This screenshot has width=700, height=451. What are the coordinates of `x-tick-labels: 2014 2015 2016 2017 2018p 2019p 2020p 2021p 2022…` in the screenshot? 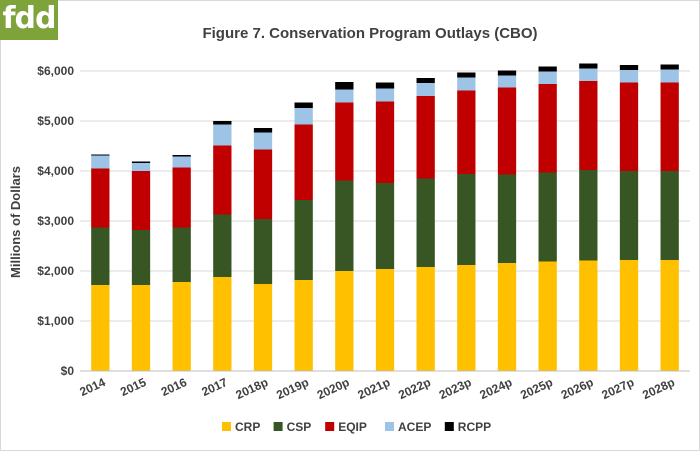 It's located at (376, 388).